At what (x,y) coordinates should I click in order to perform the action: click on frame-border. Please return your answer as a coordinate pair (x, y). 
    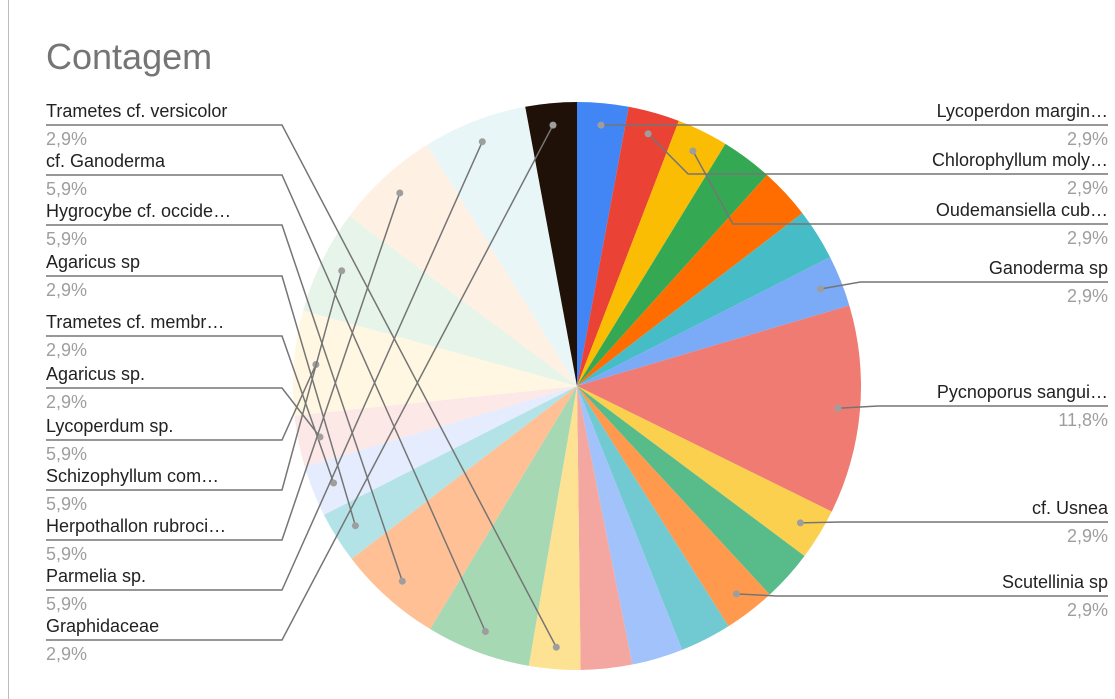
    Looking at the image, I should click on (8, 349).